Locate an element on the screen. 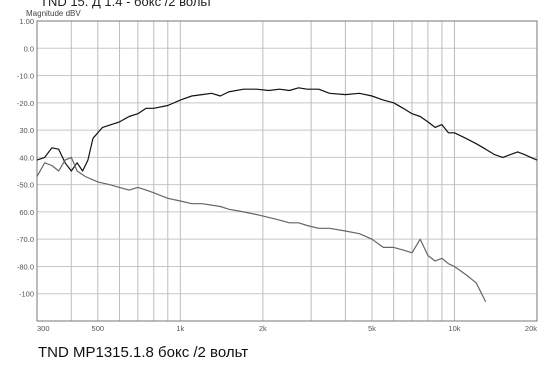  y-tick-label: -20.0 is located at coordinates (25, 103).